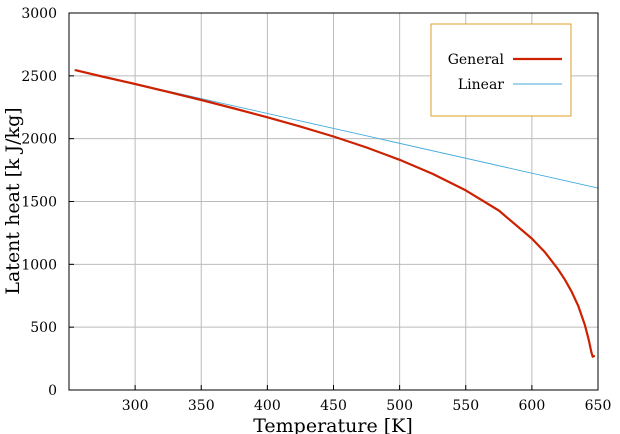 The width and height of the screenshot is (620, 434). I want to click on x-tick-label: 450, so click(333, 406).